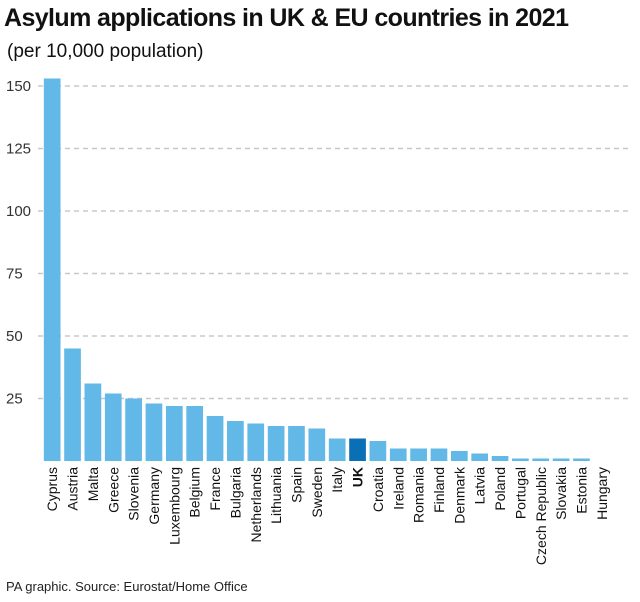 This screenshot has height=602, width=640. Describe the element at coordinates (256, 505) in the screenshot. I see `x-tick-label: Netherlands` at that location.